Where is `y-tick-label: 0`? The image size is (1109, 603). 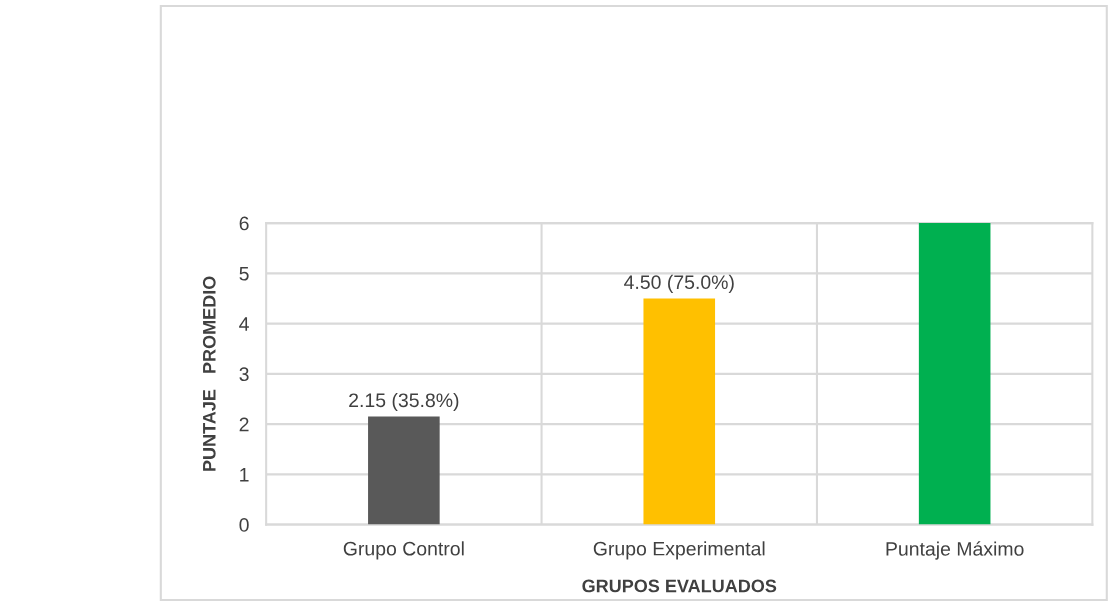
y-tick-label: 0 is located at coordinates (244, 525).